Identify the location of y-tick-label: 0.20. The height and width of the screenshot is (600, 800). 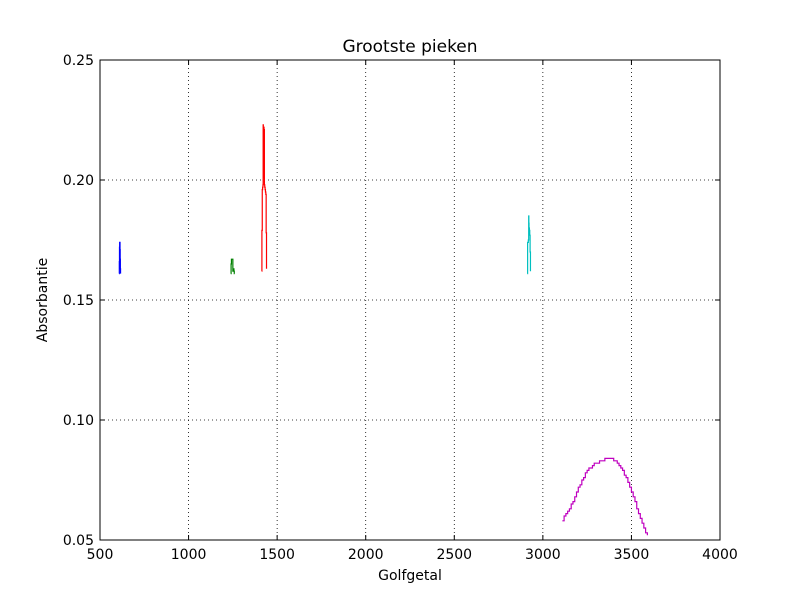
(78, 181).